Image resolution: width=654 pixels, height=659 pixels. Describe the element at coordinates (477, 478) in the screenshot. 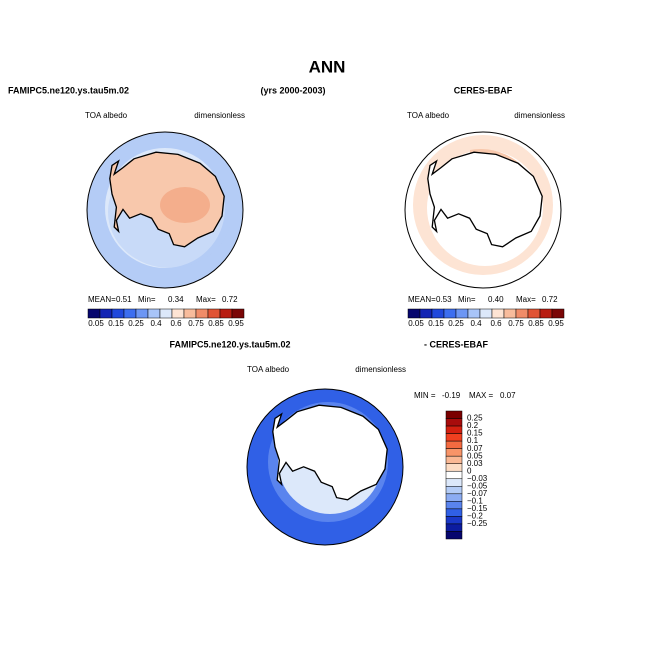

I see `colorbar-label: −0.03` at that location.